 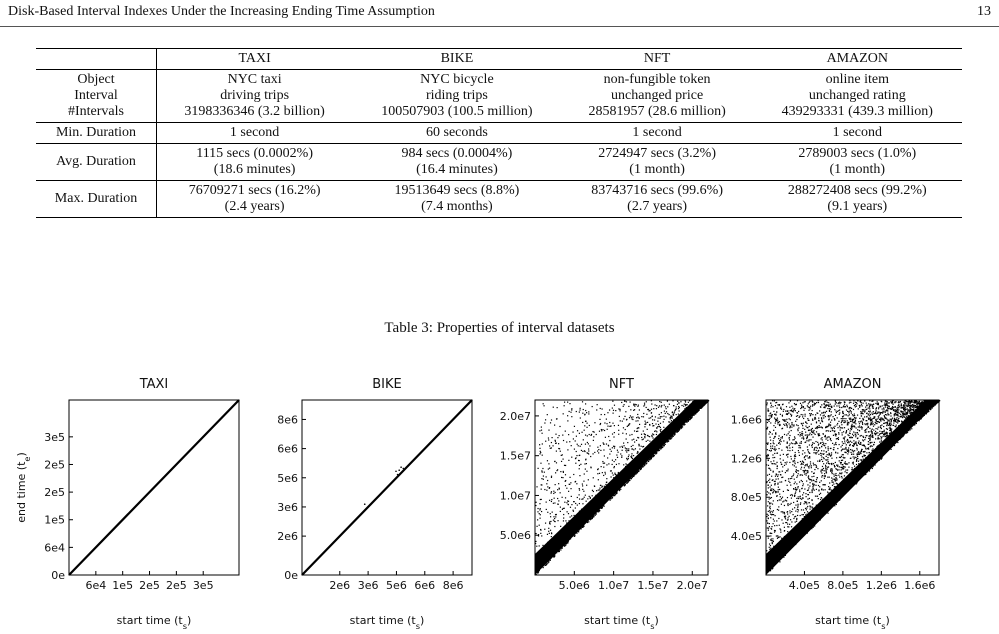 I want to click on y-axis-label: end time (te), so click(x=23, y=487).